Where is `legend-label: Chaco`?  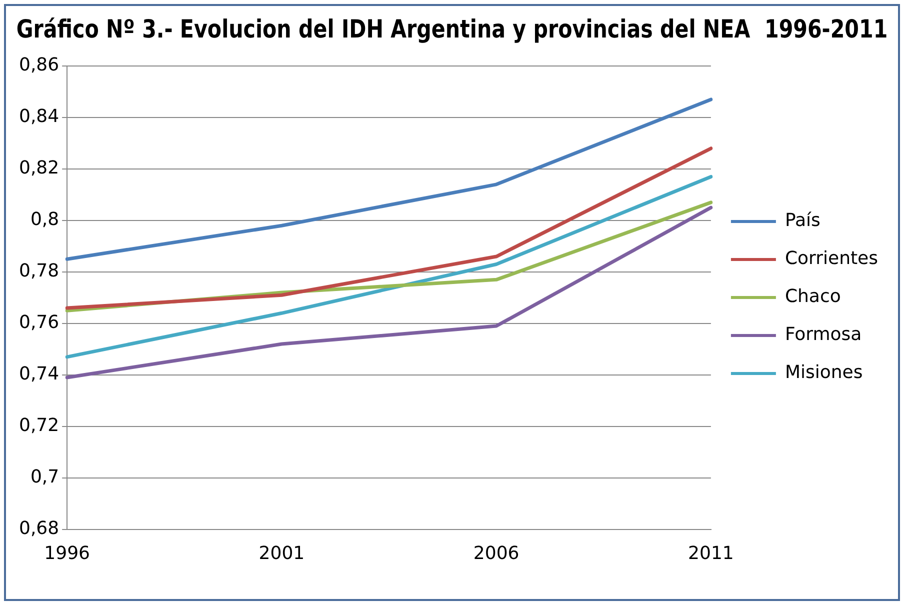 legend-label: Chaco is located at coordinates (812, 297).